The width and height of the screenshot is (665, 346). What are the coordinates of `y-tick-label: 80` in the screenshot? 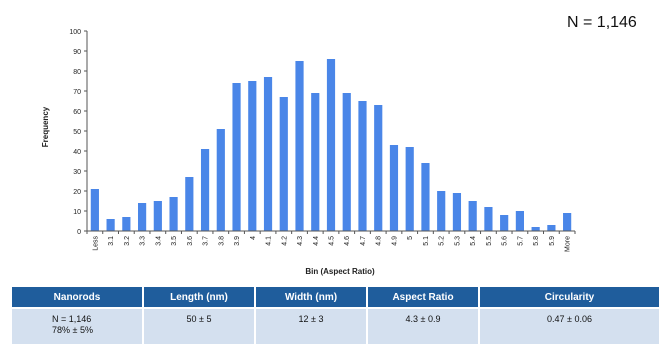 It's located at (77, 72).